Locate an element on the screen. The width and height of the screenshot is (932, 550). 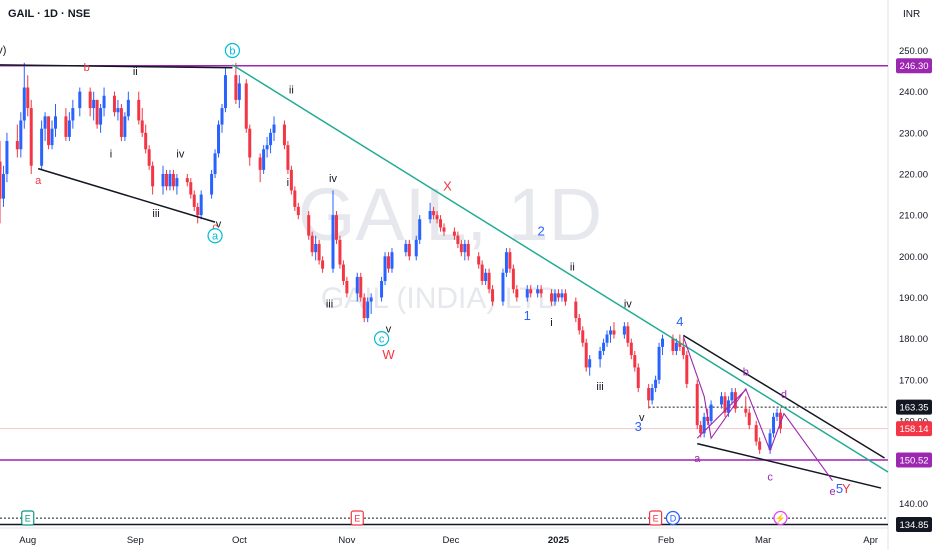
event-markers: E E E D ⚡ is located at coordinates (404, 518).